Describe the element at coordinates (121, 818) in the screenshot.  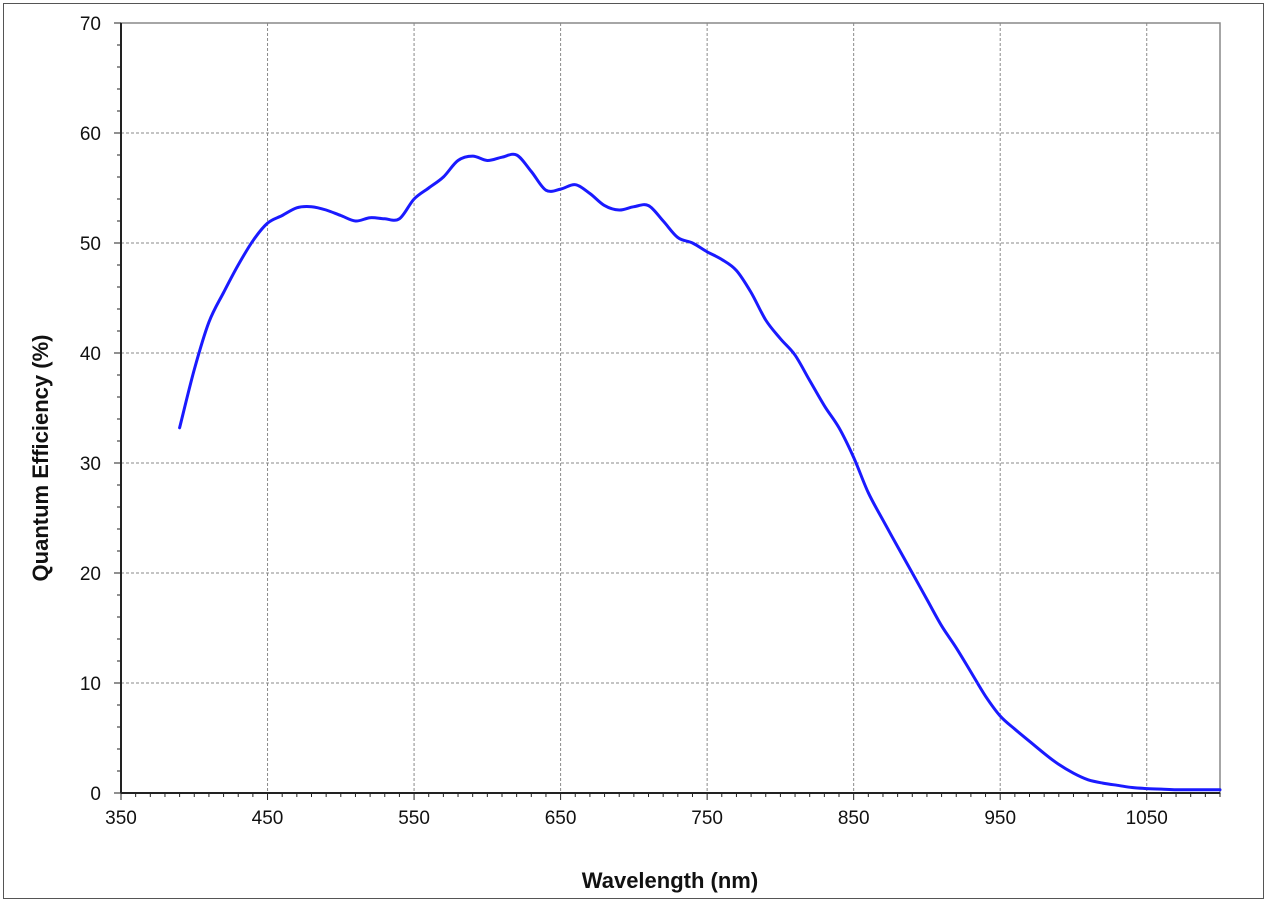
I see `x-tick-label-350: 350` at that location.